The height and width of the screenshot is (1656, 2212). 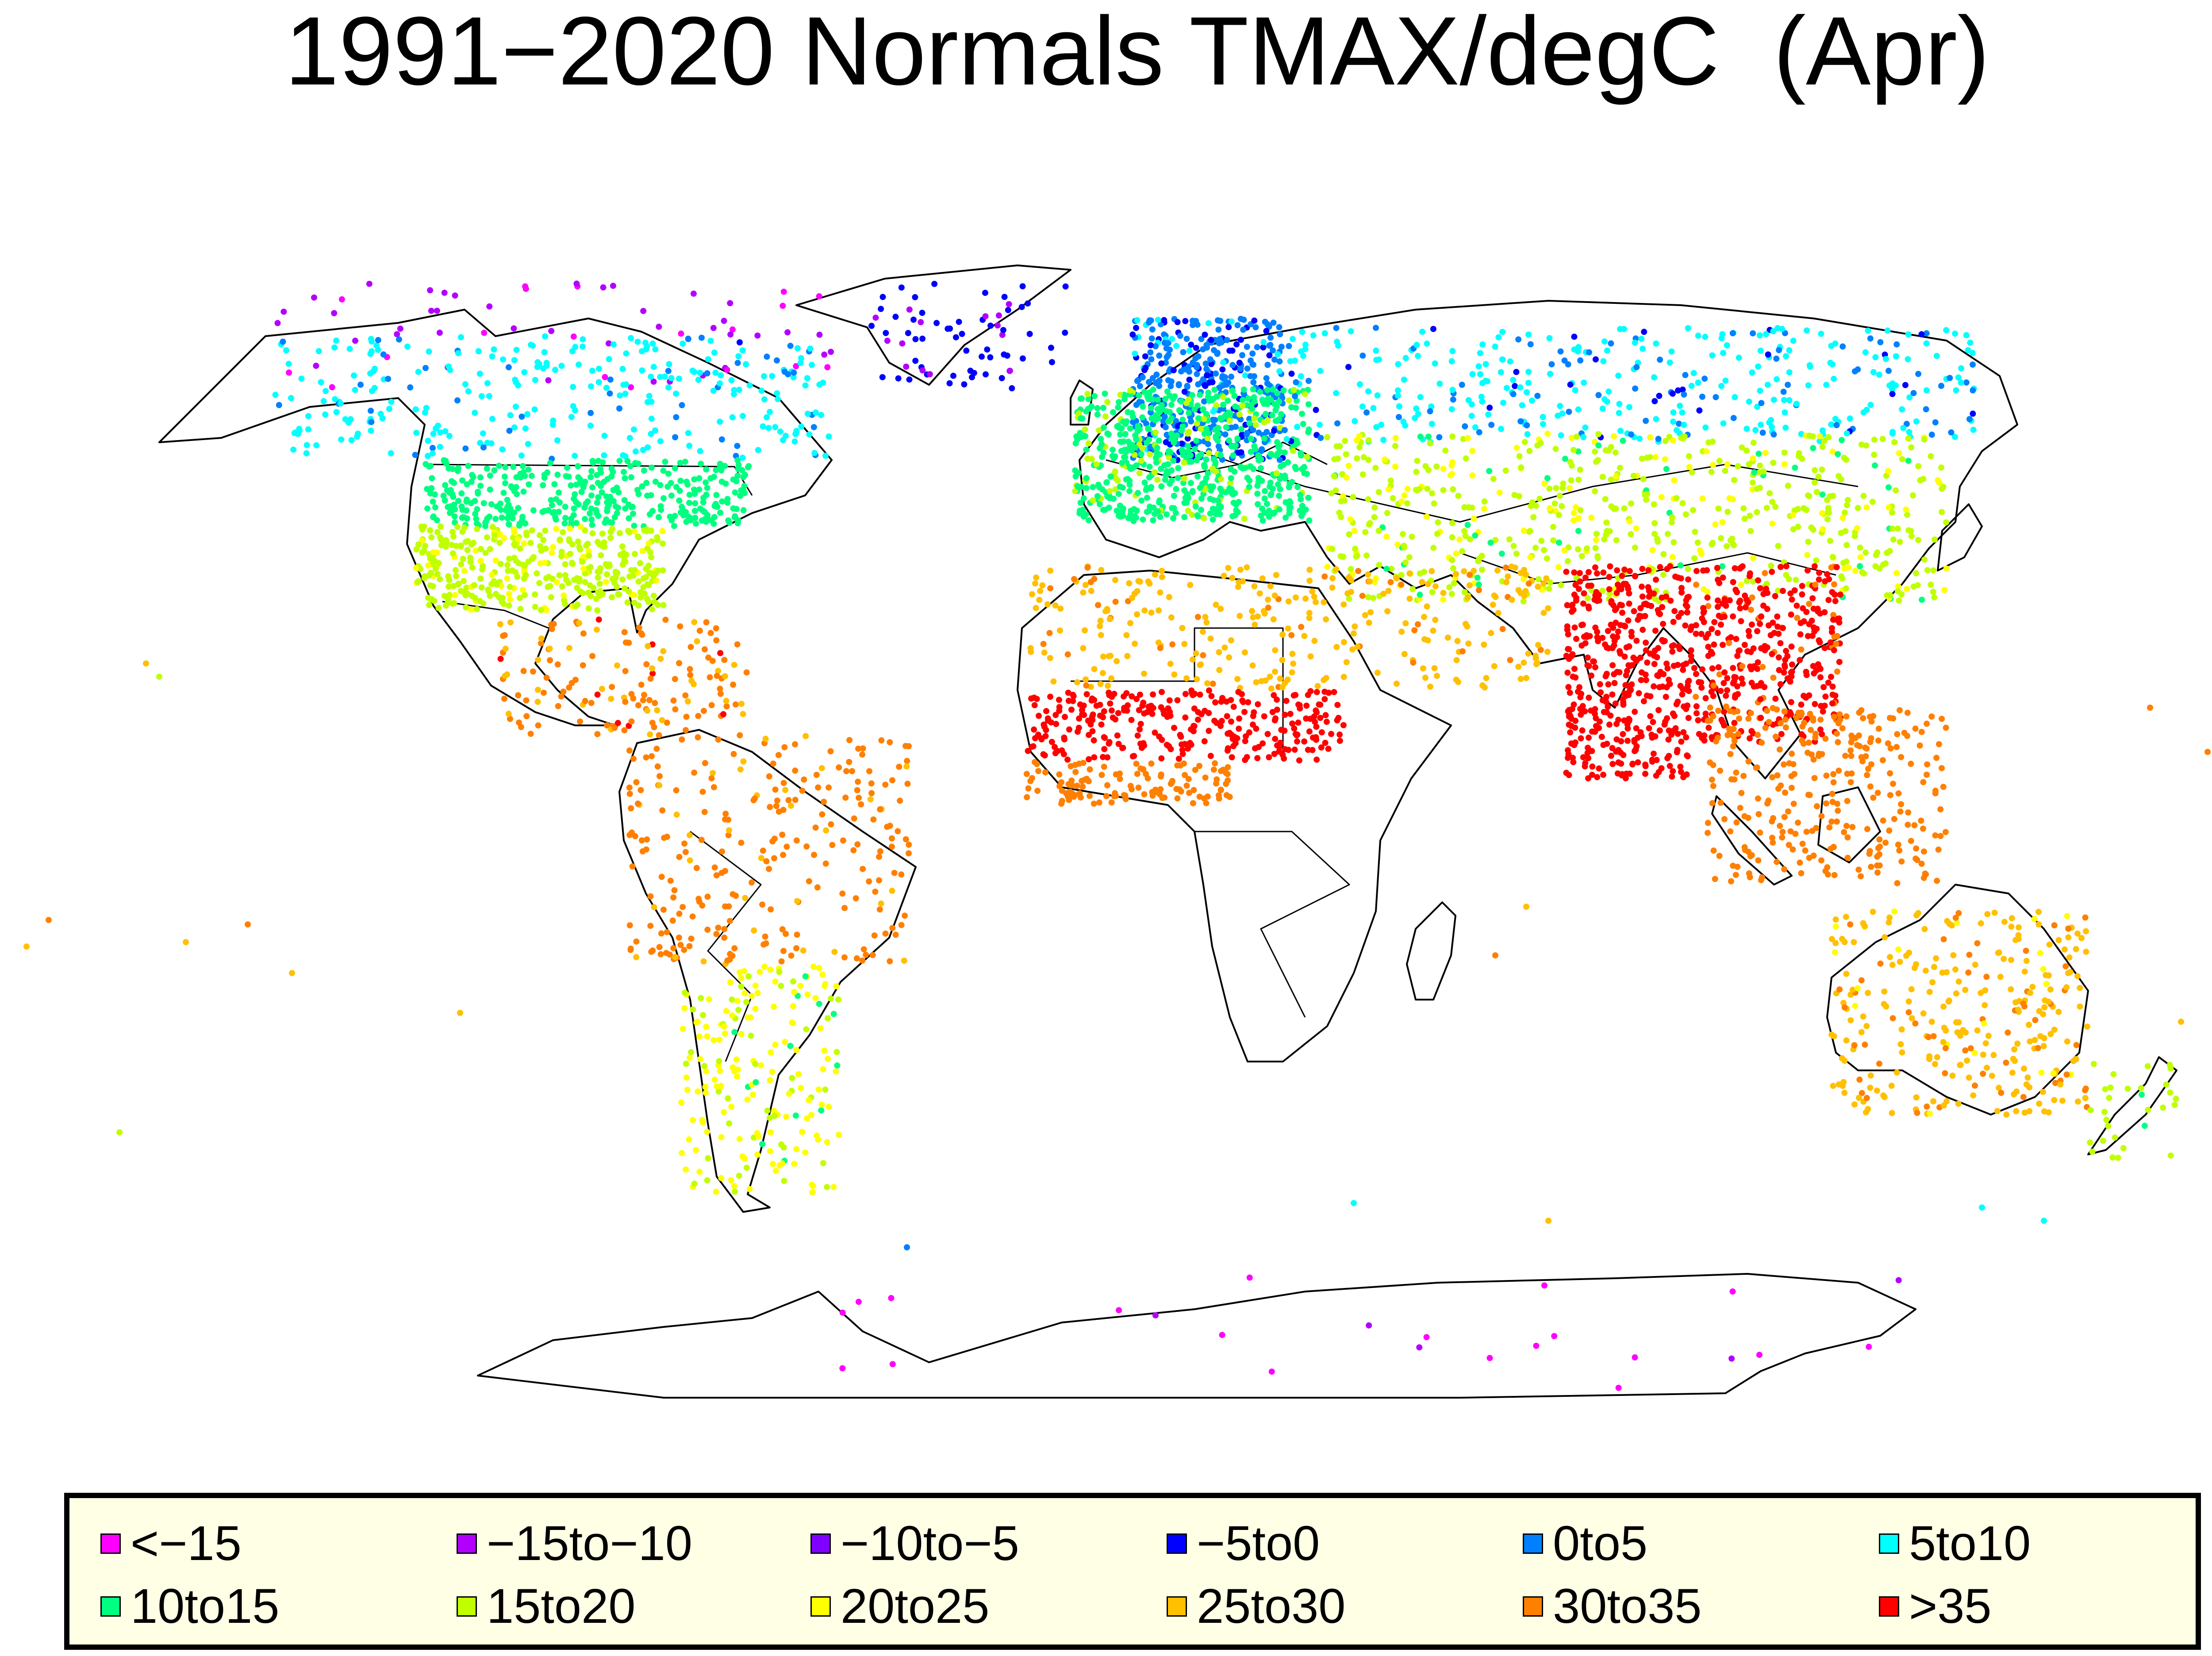 I want to click on africa-coastline, so click(x=1234, y=816).